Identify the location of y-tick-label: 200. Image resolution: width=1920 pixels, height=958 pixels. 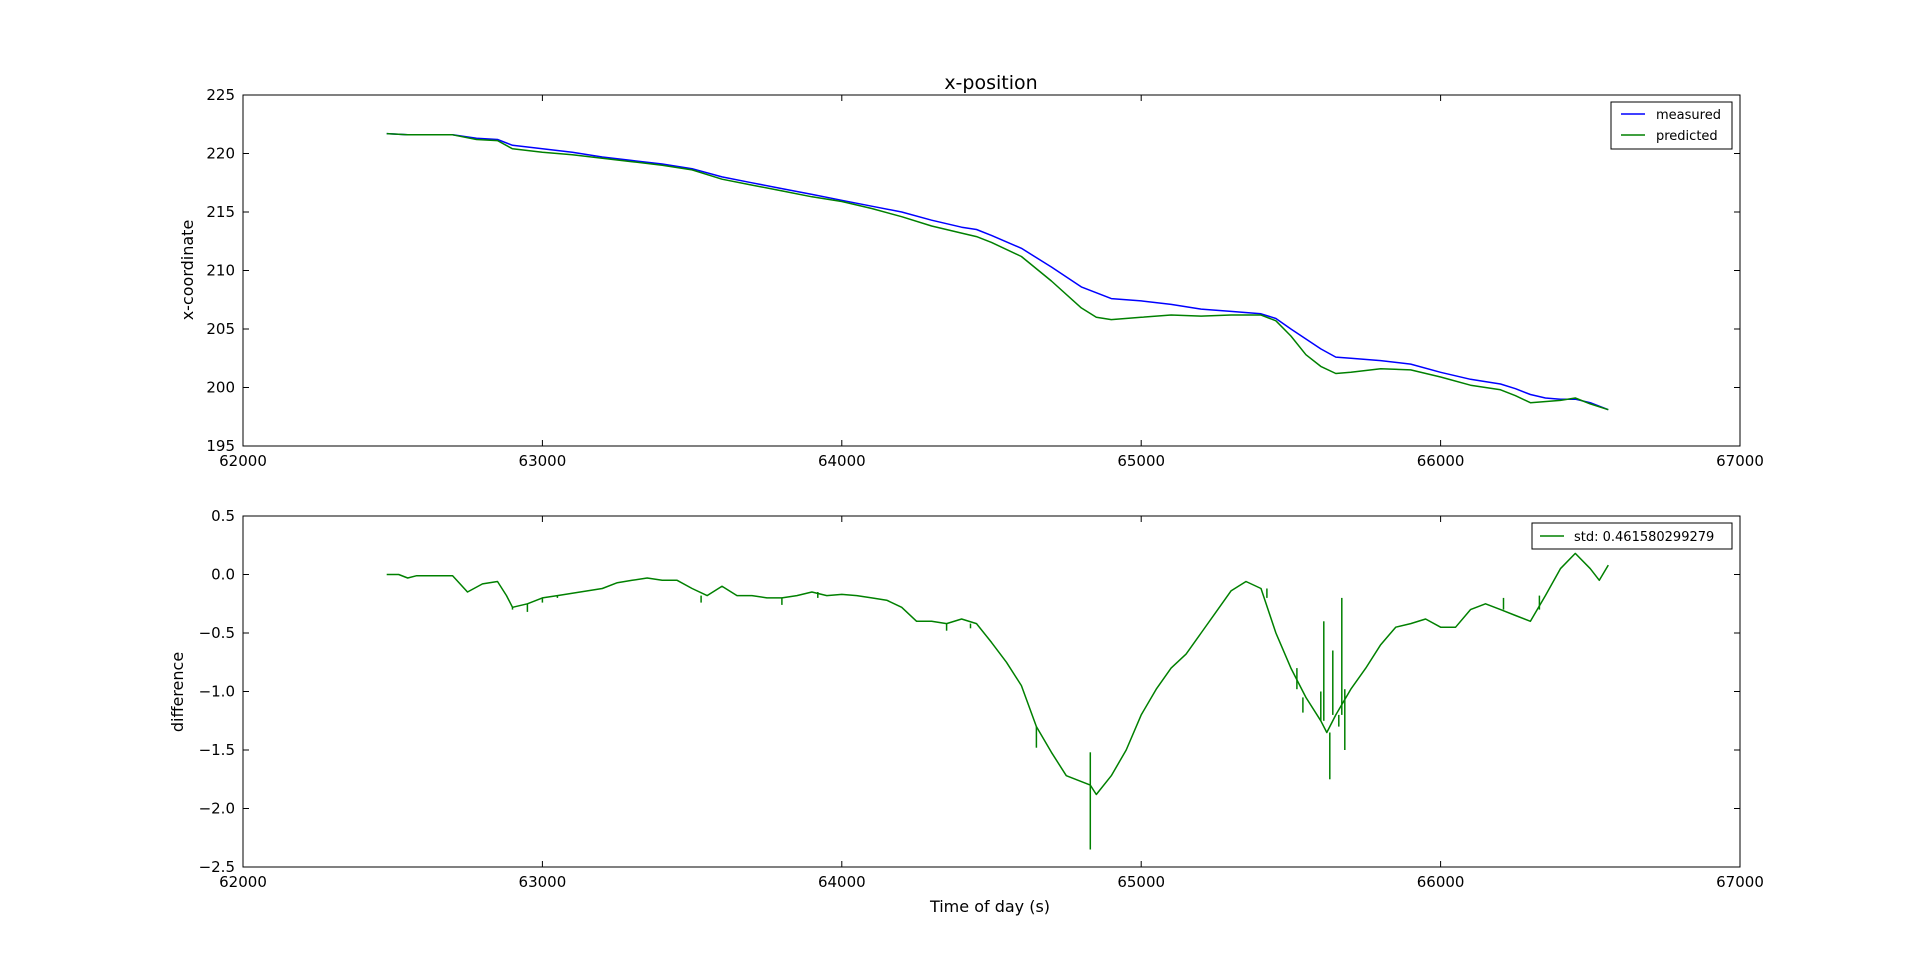
(220, 388).